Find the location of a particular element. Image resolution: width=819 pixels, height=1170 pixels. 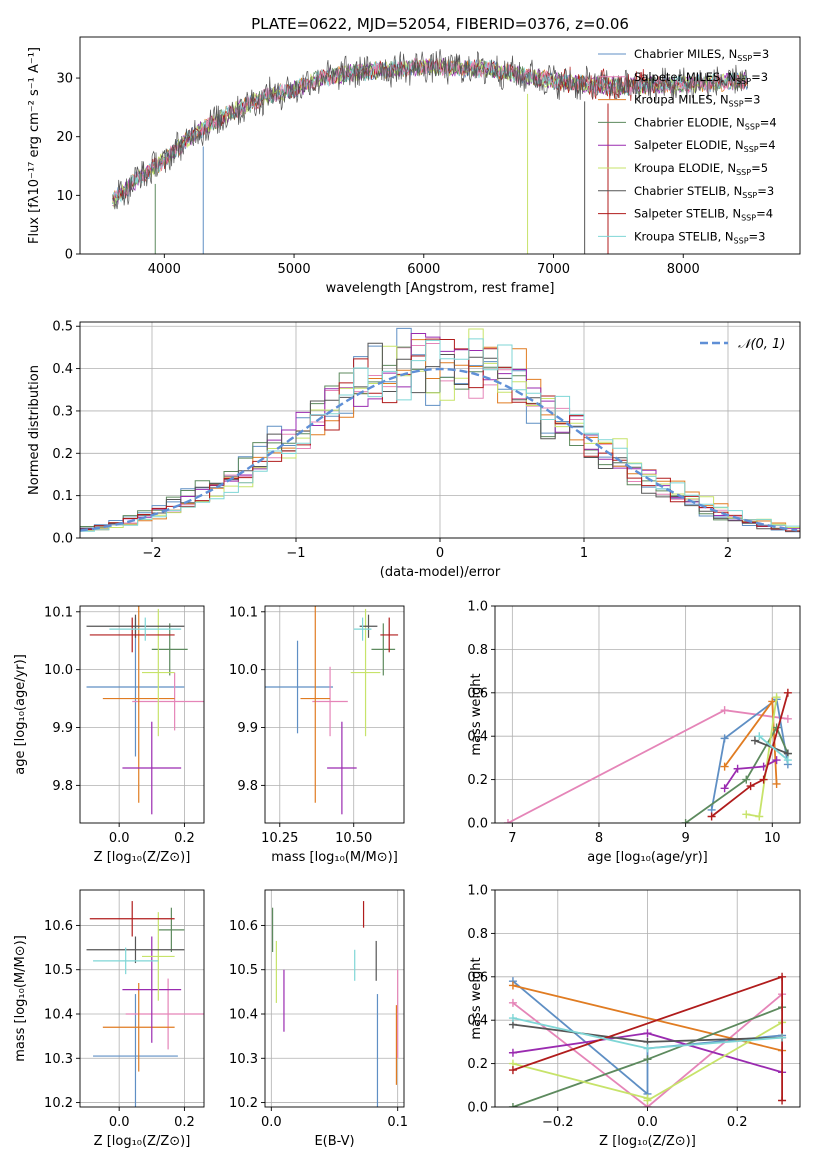

age_vs_mass-xlabel: mass [log₁₀(M/M⊙)] is located at coordinates (334, 857).